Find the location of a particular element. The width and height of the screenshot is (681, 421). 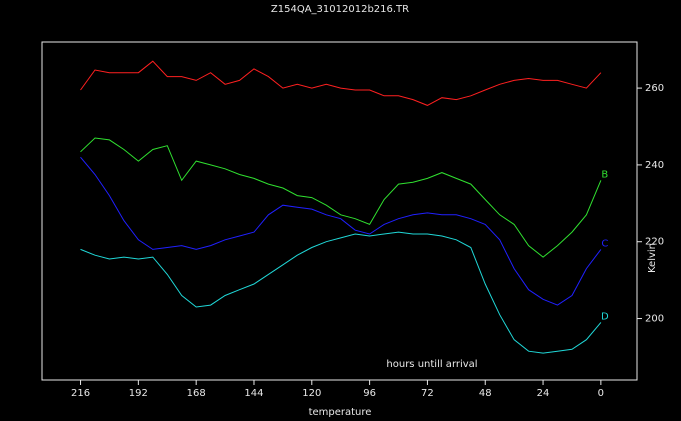

y-axis-label: Kelvin is located at coordinates (652, 258).